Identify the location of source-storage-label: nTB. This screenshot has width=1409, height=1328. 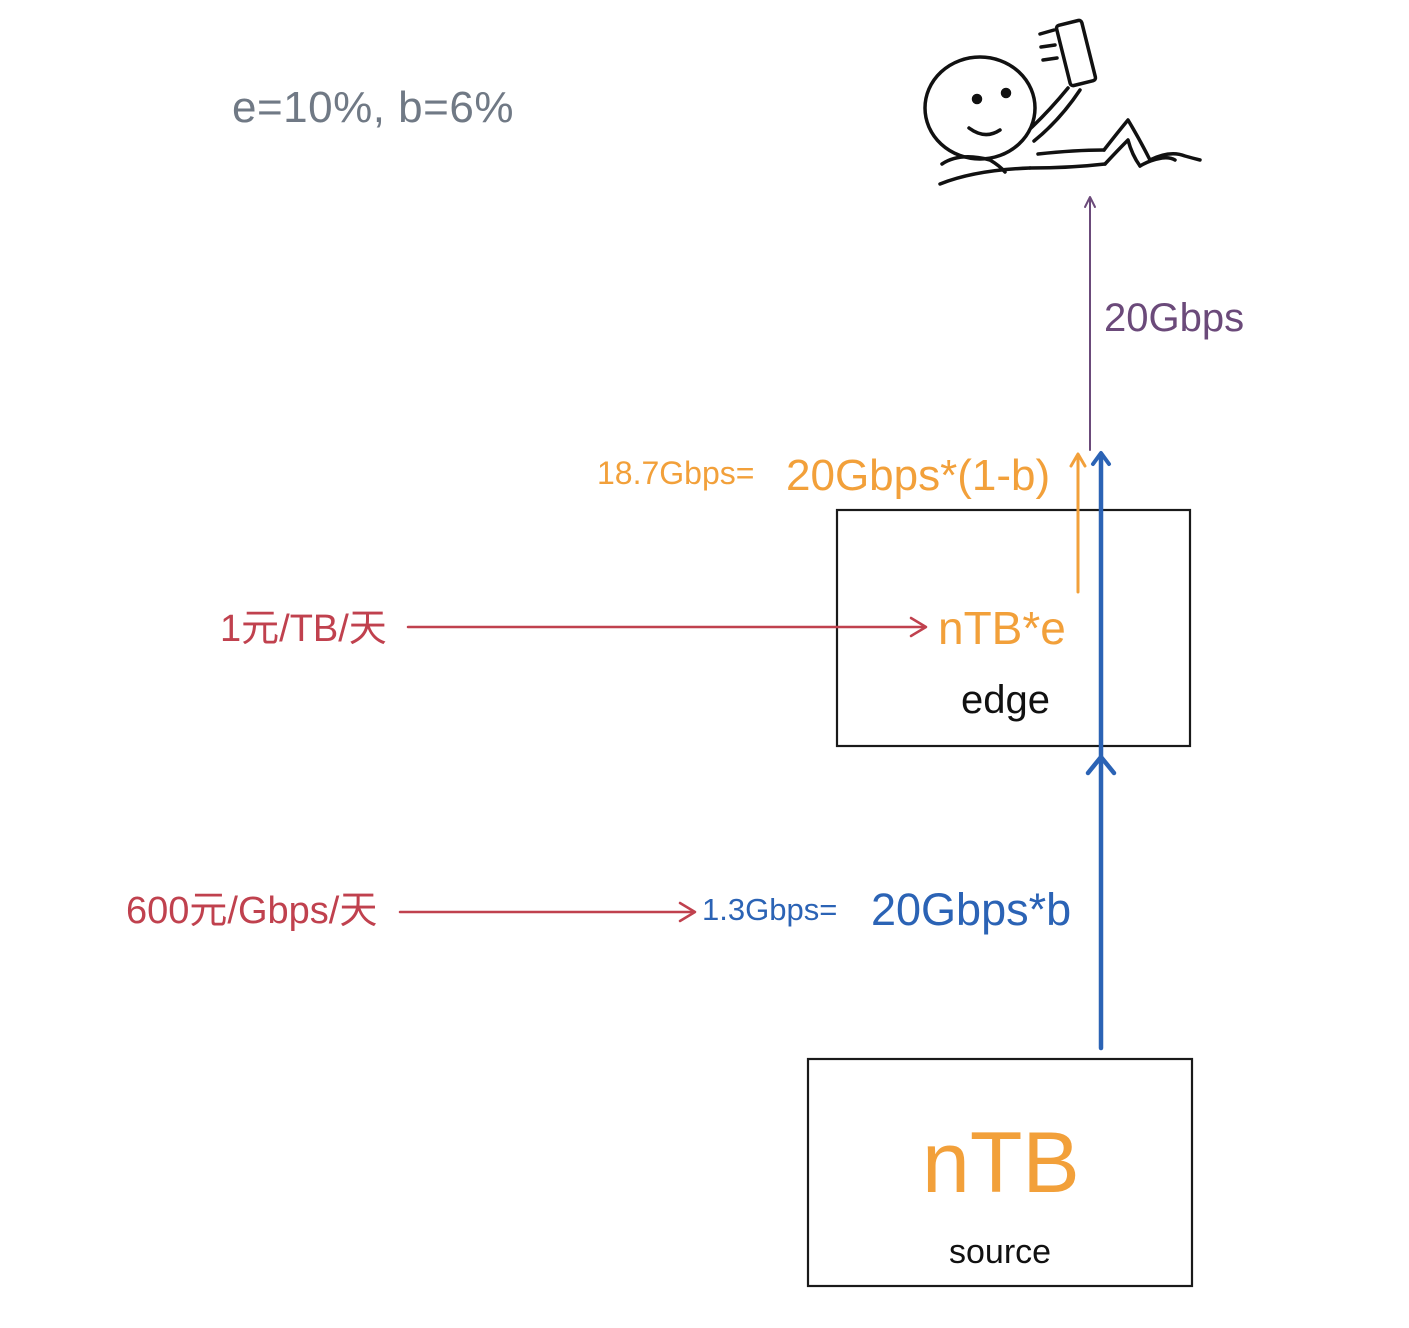
(1001, 1163).